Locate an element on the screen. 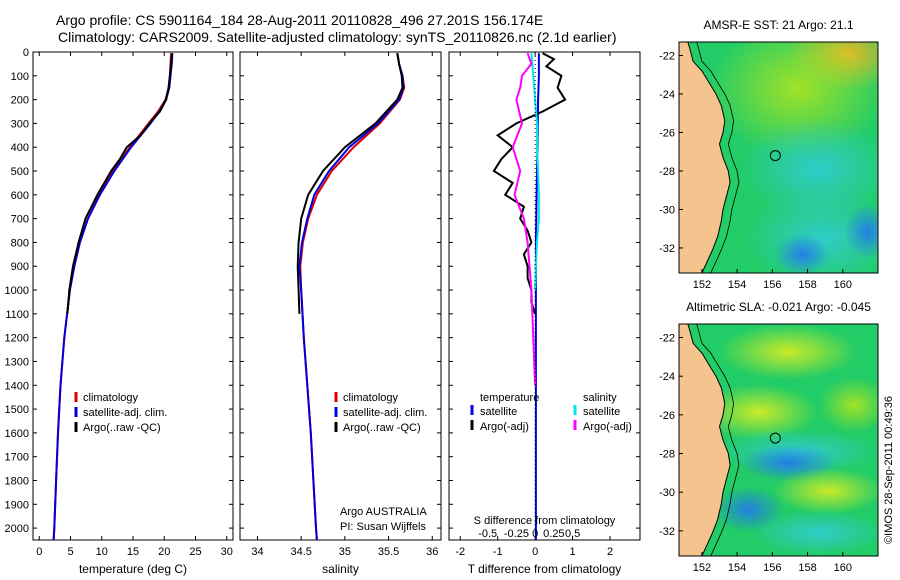 The image size is (900, 580). sst_map-ytick-label: -32 is located at coordinates (667, 249).